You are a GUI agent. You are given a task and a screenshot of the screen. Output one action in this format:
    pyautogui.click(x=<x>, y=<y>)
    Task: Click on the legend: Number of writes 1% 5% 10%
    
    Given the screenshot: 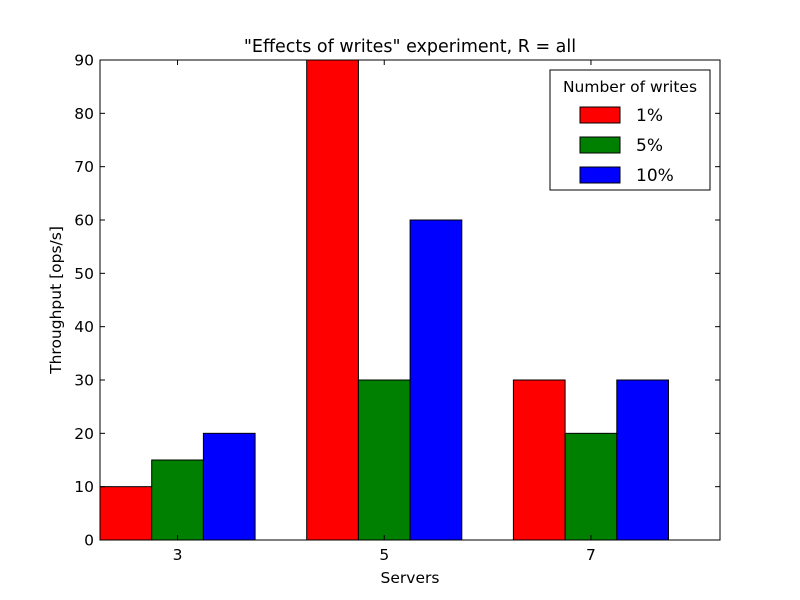 What is the action you would take?
    pyautogui.click(x=630, y=130)
    